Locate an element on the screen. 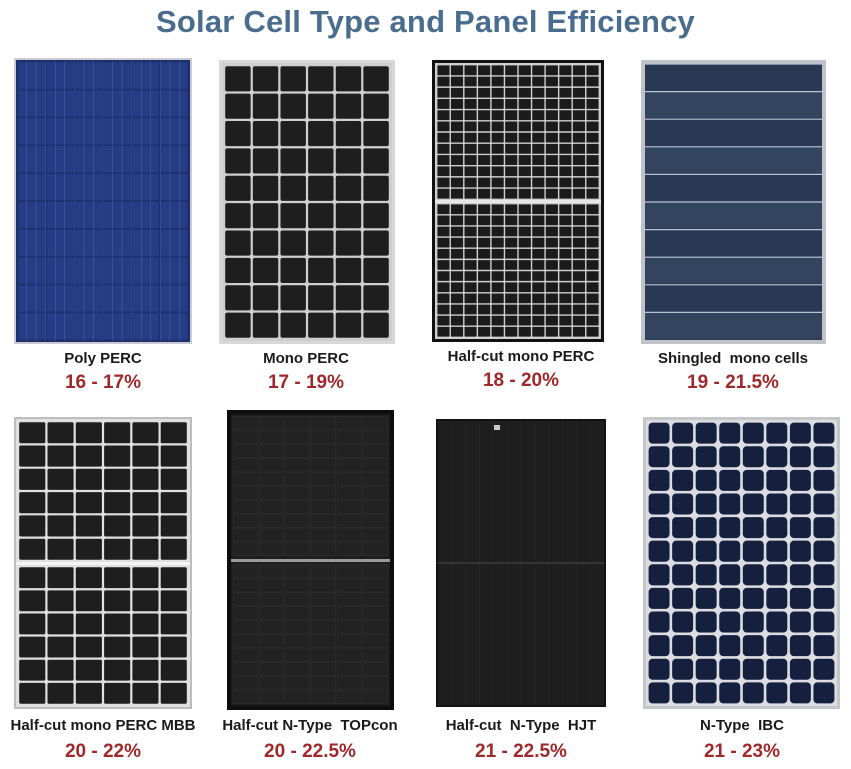 The width and height of the screenshot is (851, 769). mono-perc-panel-image is located at coordinates (307, 202).